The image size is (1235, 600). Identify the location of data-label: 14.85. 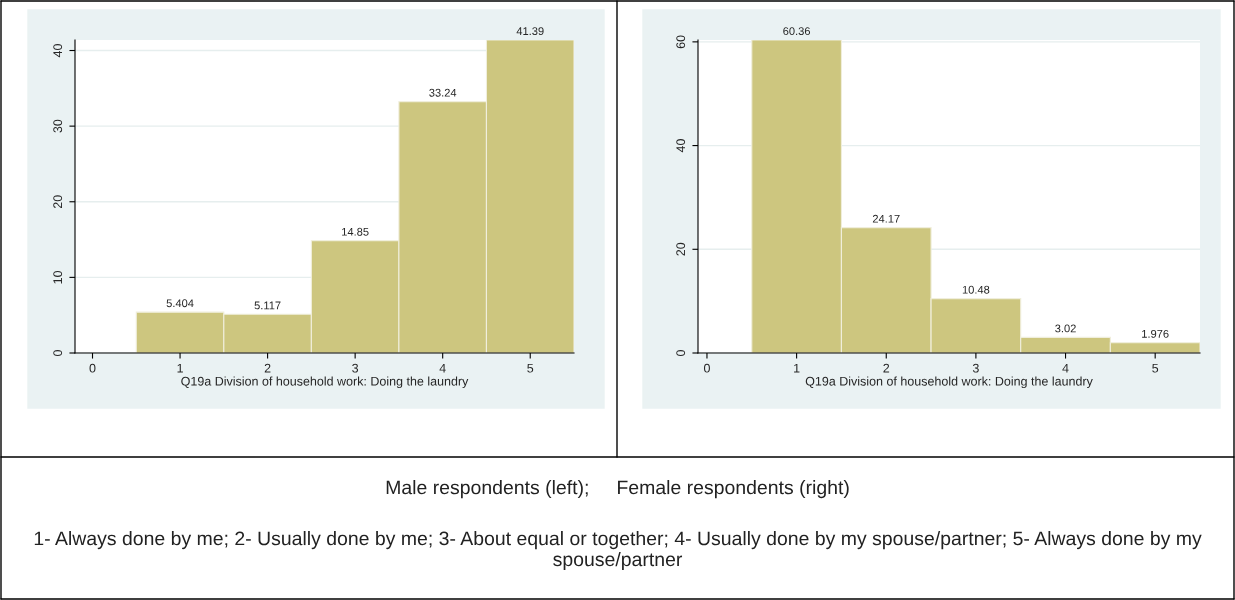
(355, 231).